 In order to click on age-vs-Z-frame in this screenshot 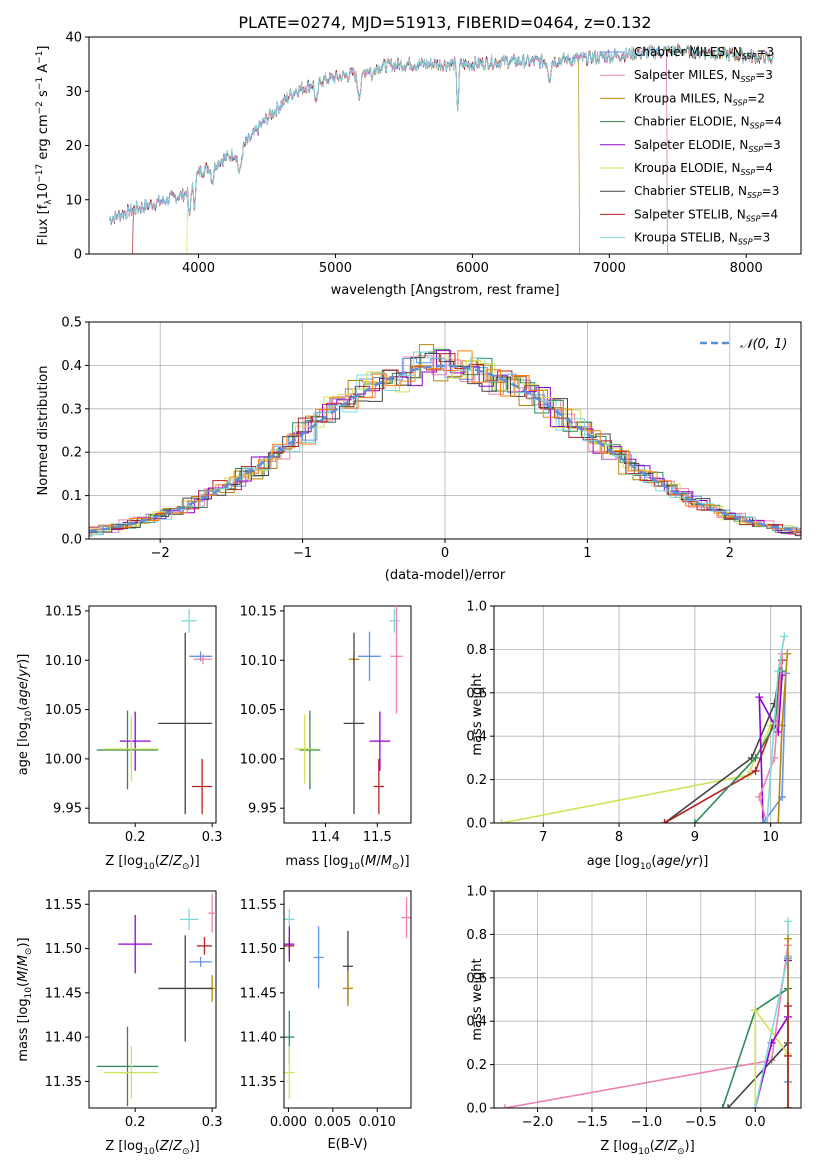, I will do `click(152, 714)`.